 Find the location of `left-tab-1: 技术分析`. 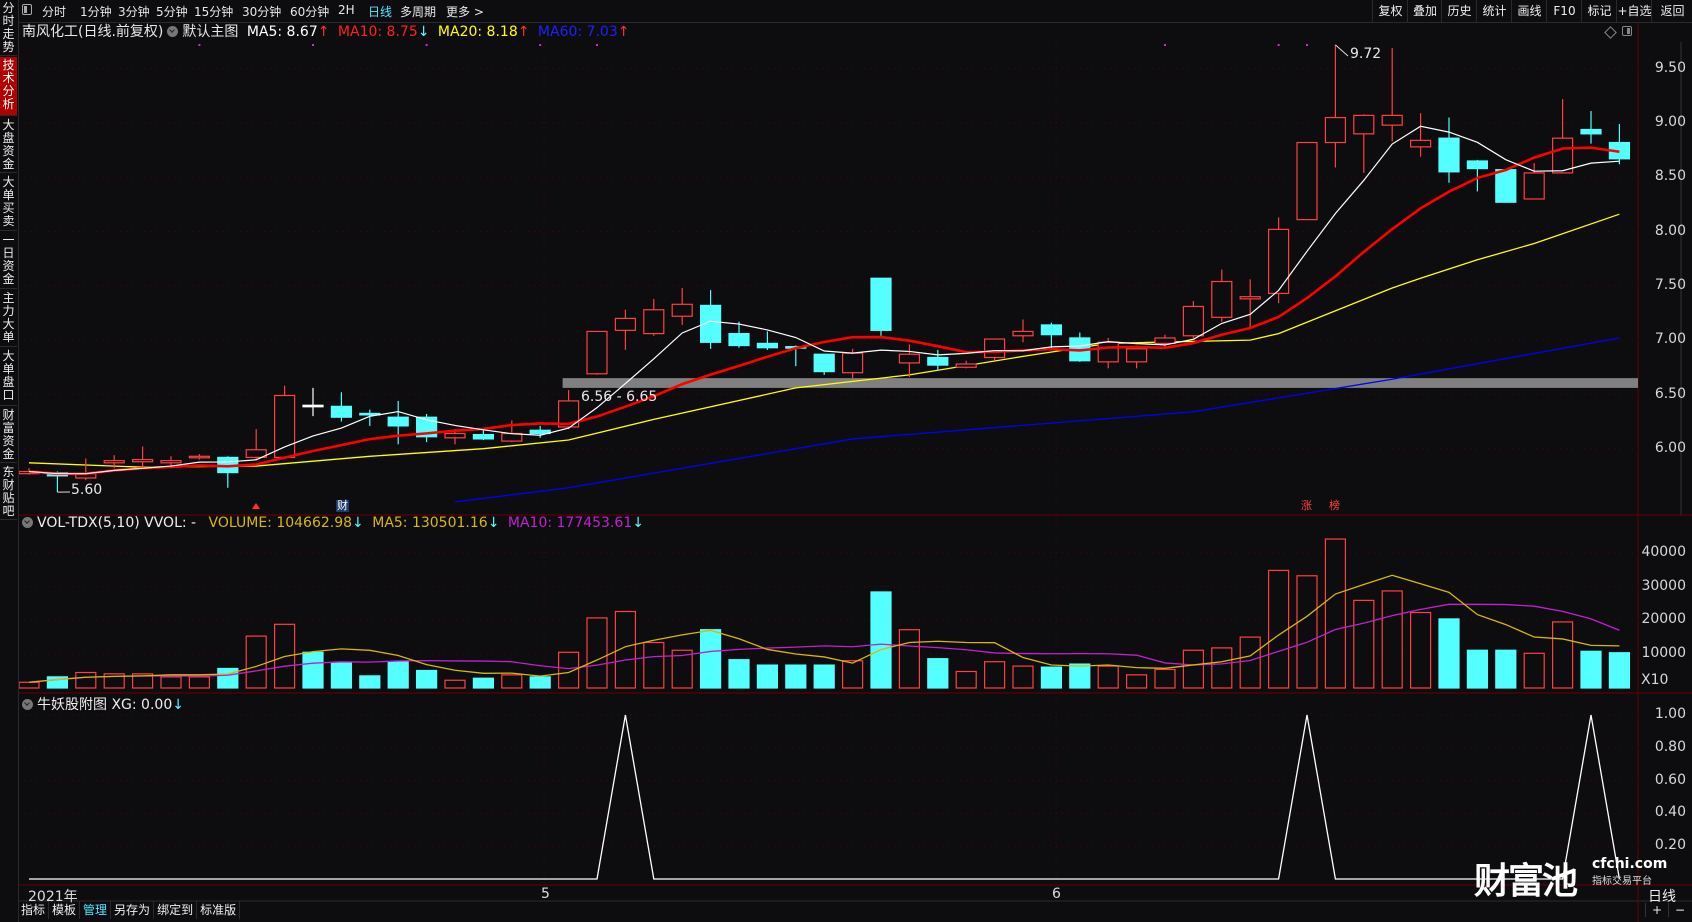

left-tab-1: 技术分析 is located at coordinates (8, 86).